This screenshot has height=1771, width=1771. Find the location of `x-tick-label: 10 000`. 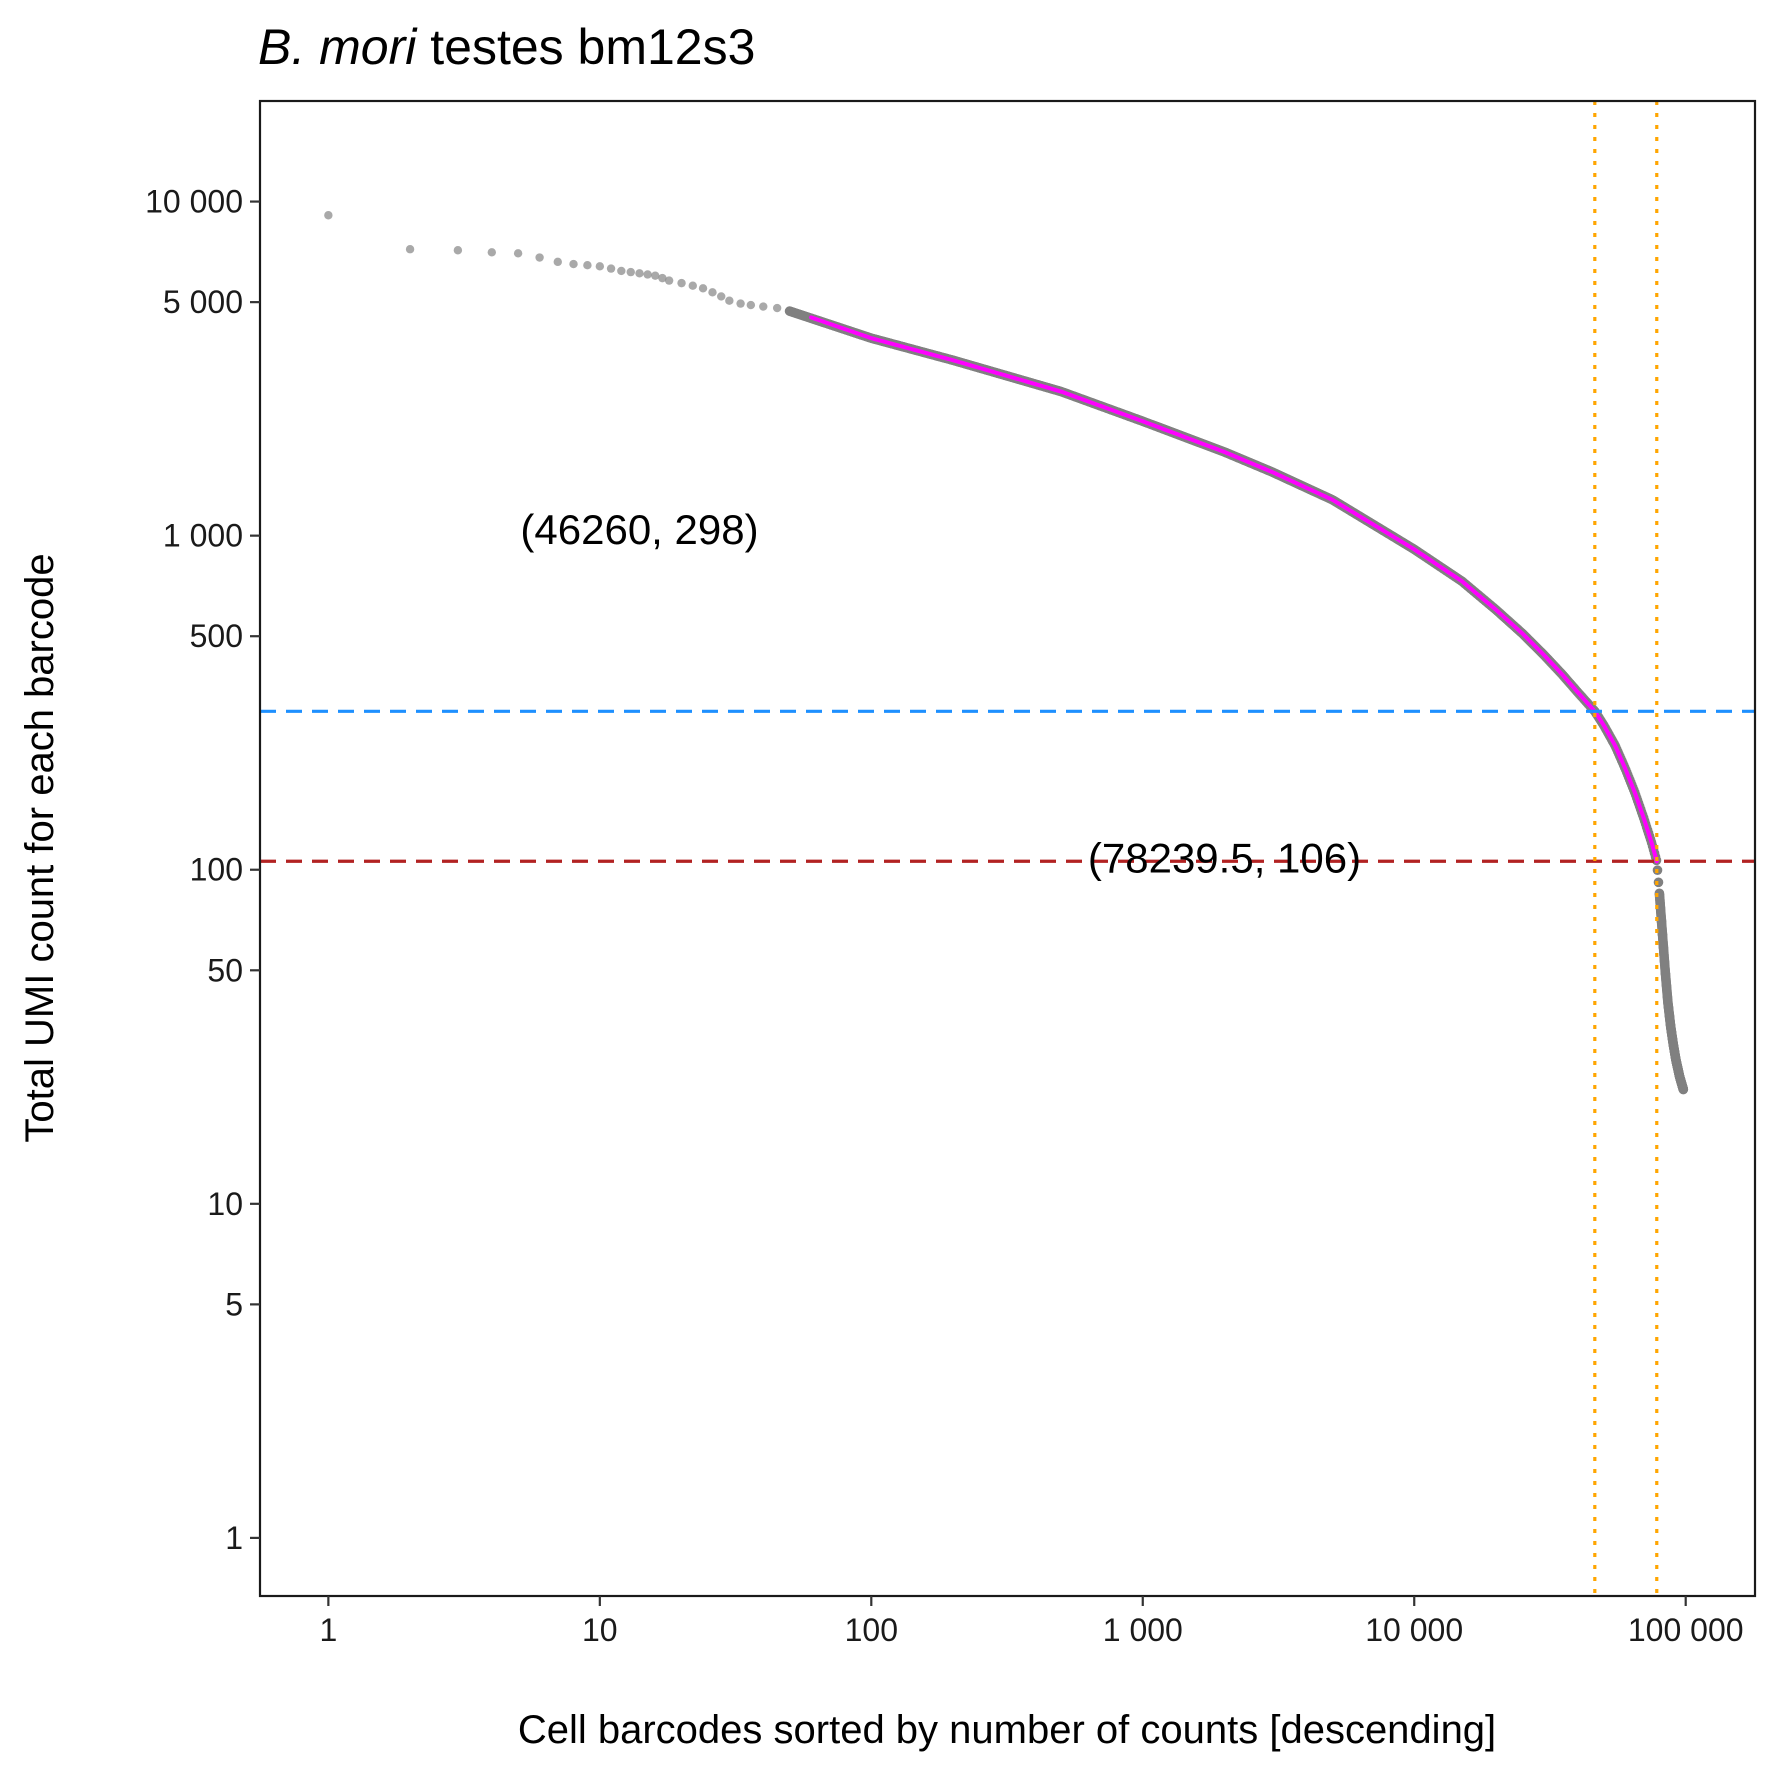

x-tick-label: 10 000 is located at coordinates (1414, 1630).